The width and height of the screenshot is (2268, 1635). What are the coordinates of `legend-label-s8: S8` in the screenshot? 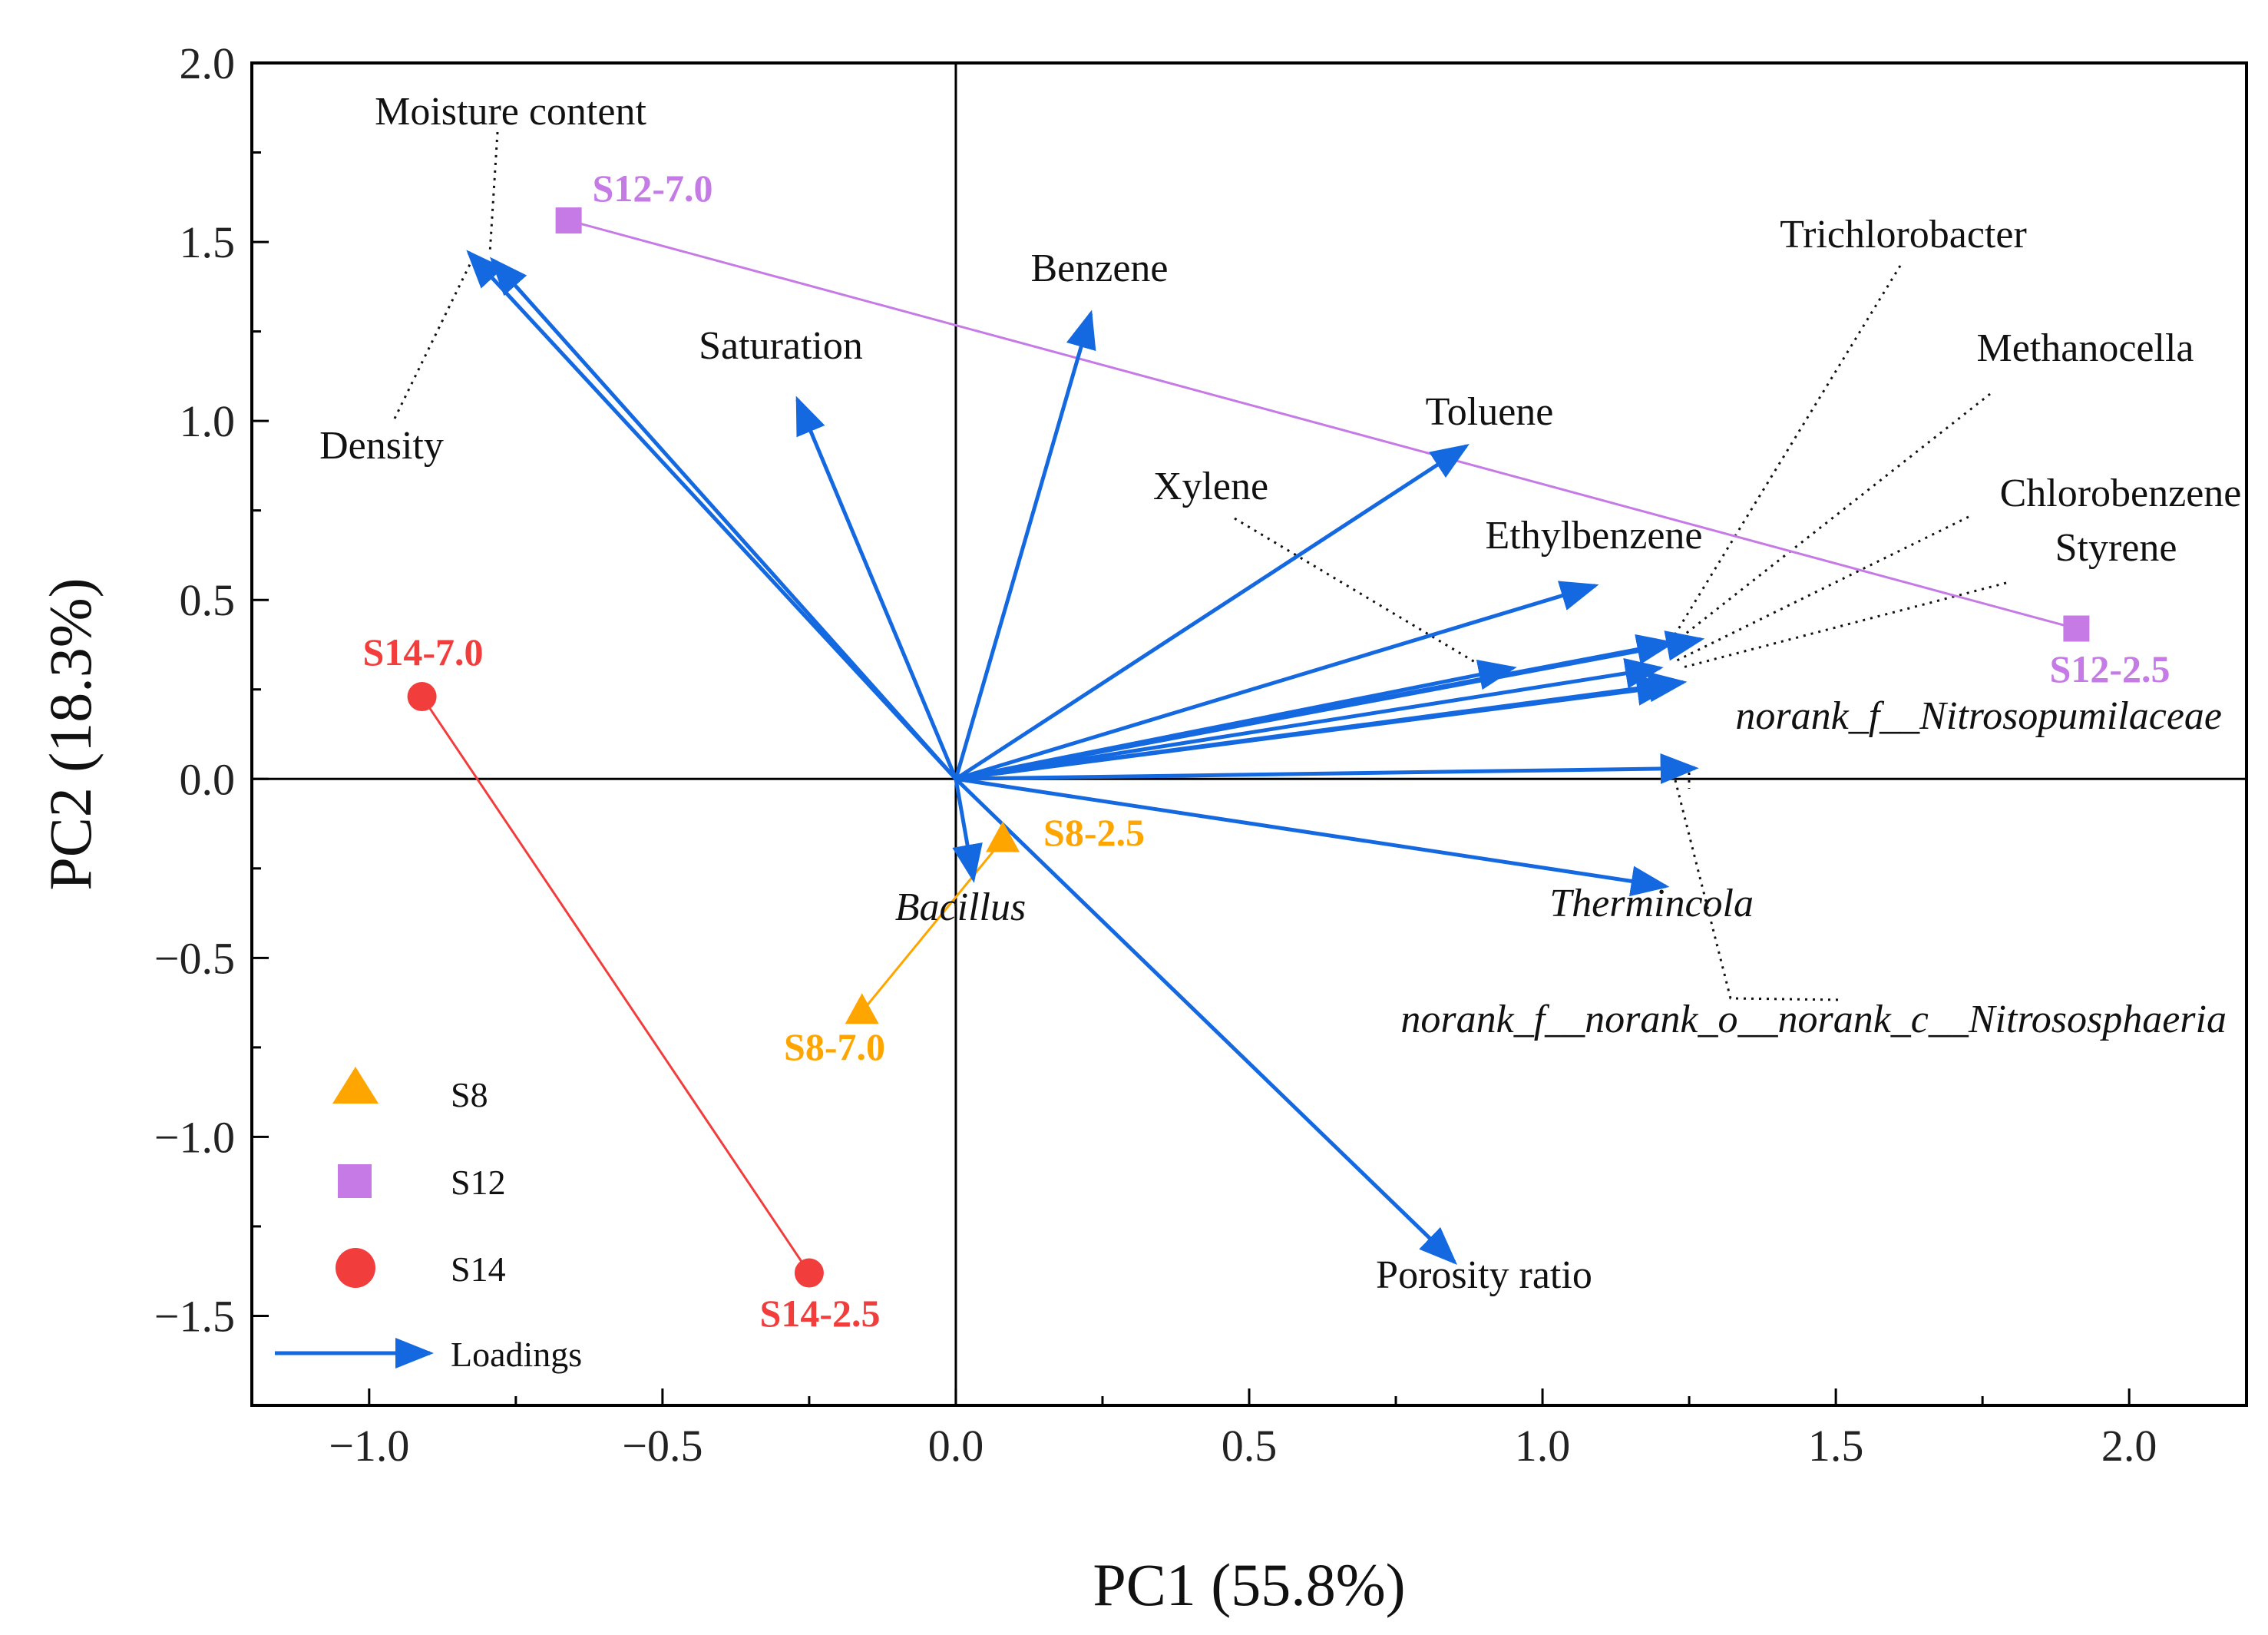 It's located at (469, 1094).